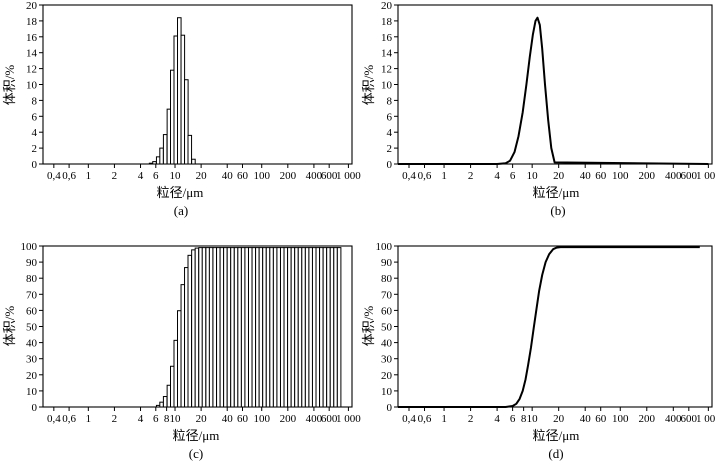 The image size is (715, 464). Describe the element at coordinates (559, 419) in the screenshot. I see `x-tick-label: 20` at that location.